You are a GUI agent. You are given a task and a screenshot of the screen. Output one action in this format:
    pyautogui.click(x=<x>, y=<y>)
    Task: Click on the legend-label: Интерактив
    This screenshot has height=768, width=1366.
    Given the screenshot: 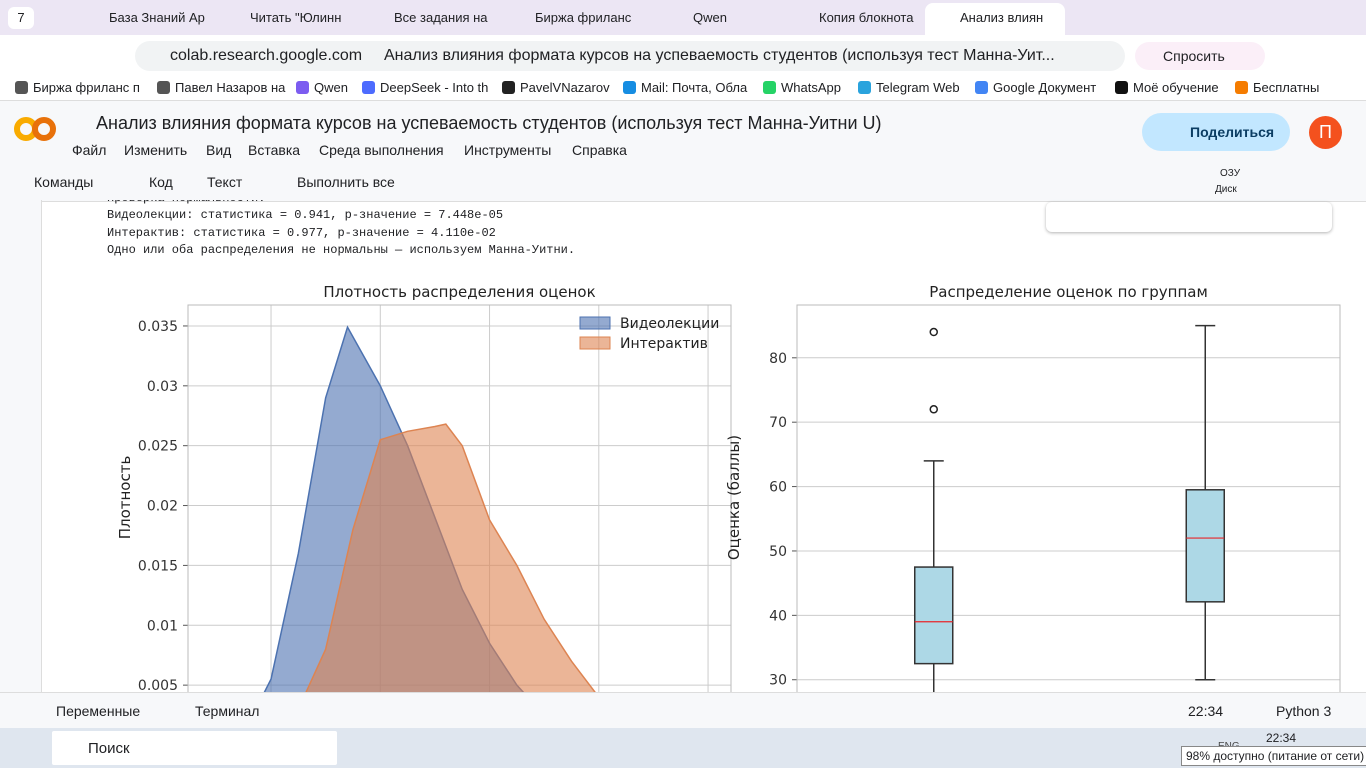 What is the action you would take?
    pyautogui.click(x=664, y=344)
    